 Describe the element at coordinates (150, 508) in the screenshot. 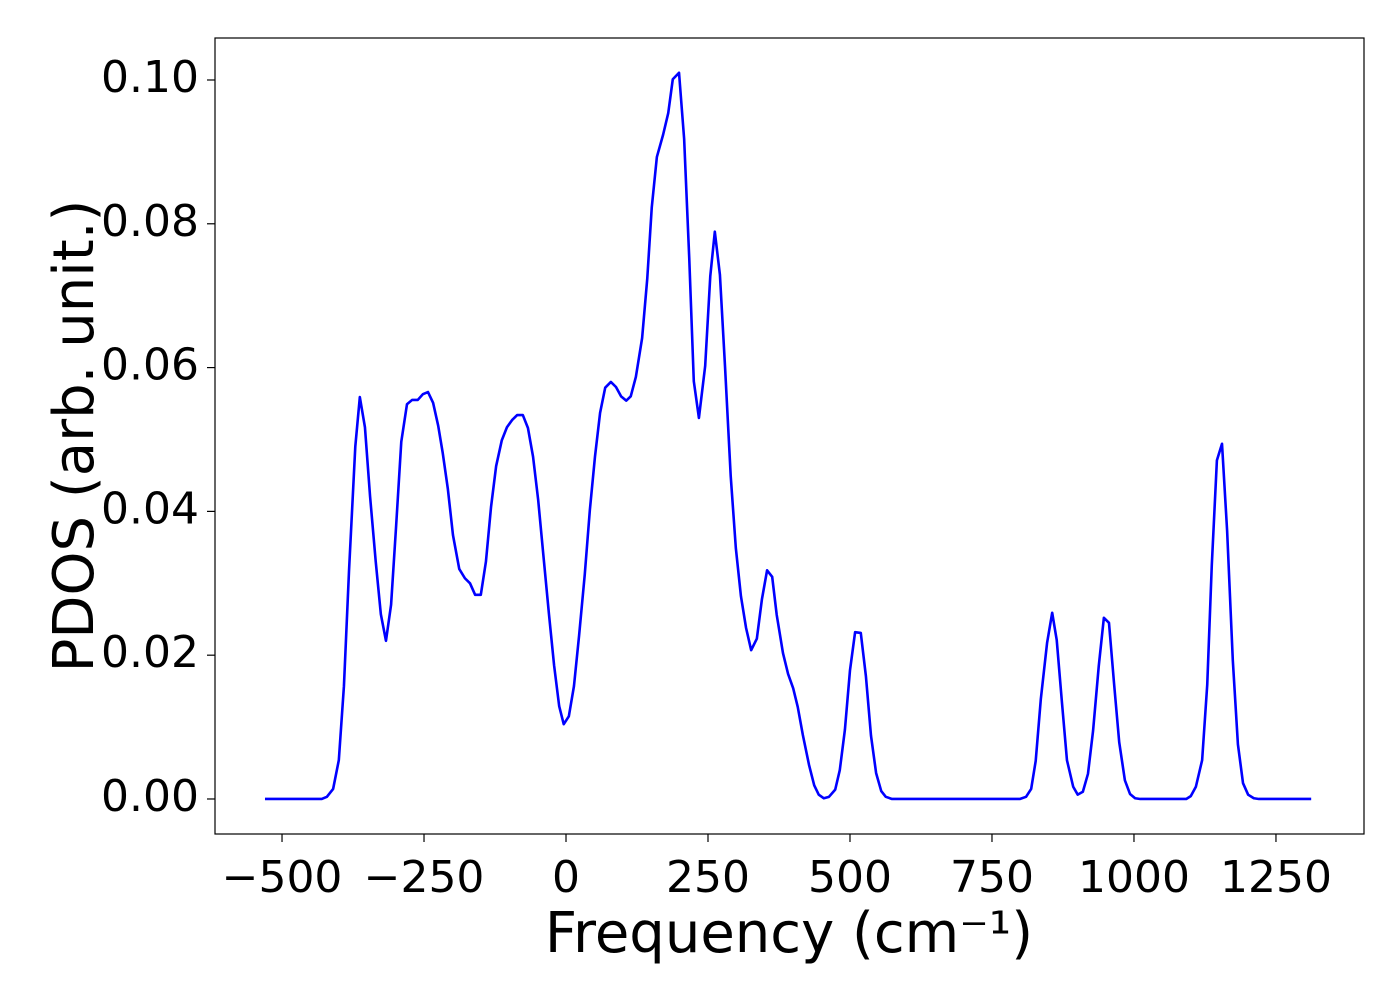

I see `y-tick-label: 0.04` at that location.